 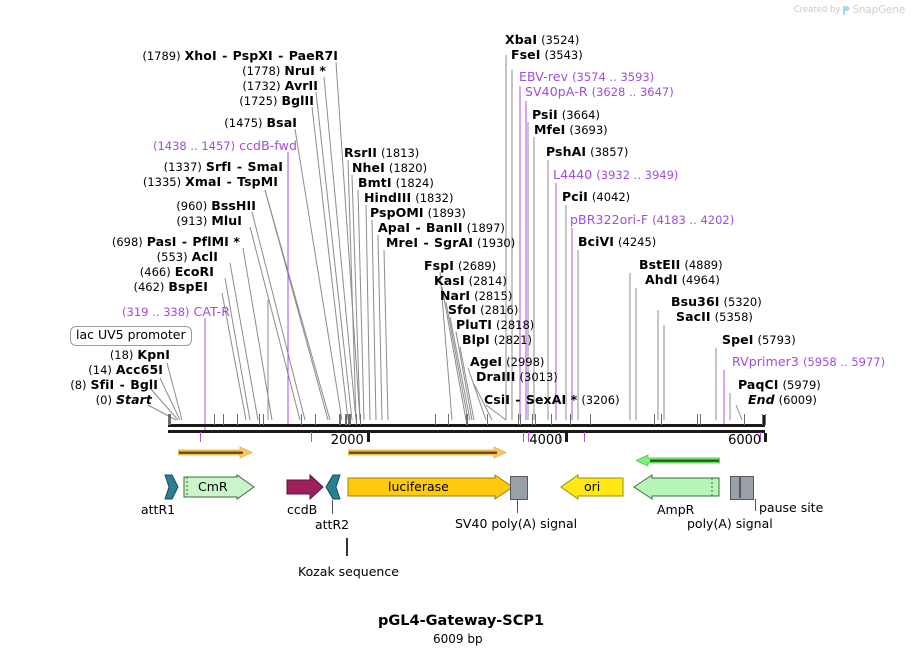 What do you see at coordinates (124, 400) in the screenshot?
I see `enzyme-label-start: (0) Start` at bounding box center [124, 400].